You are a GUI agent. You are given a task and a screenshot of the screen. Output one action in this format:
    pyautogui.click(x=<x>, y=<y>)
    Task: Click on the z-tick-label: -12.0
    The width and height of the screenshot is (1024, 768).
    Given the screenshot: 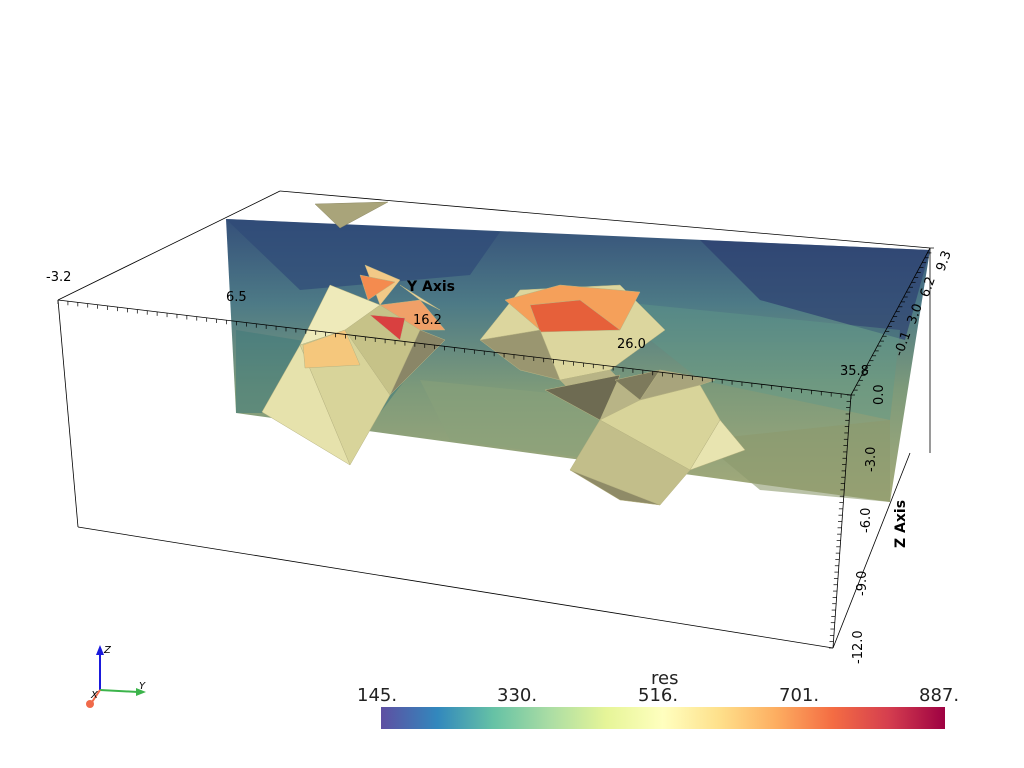 What is the action you would take?
    pyautogui.click(x=858, y=647)
    